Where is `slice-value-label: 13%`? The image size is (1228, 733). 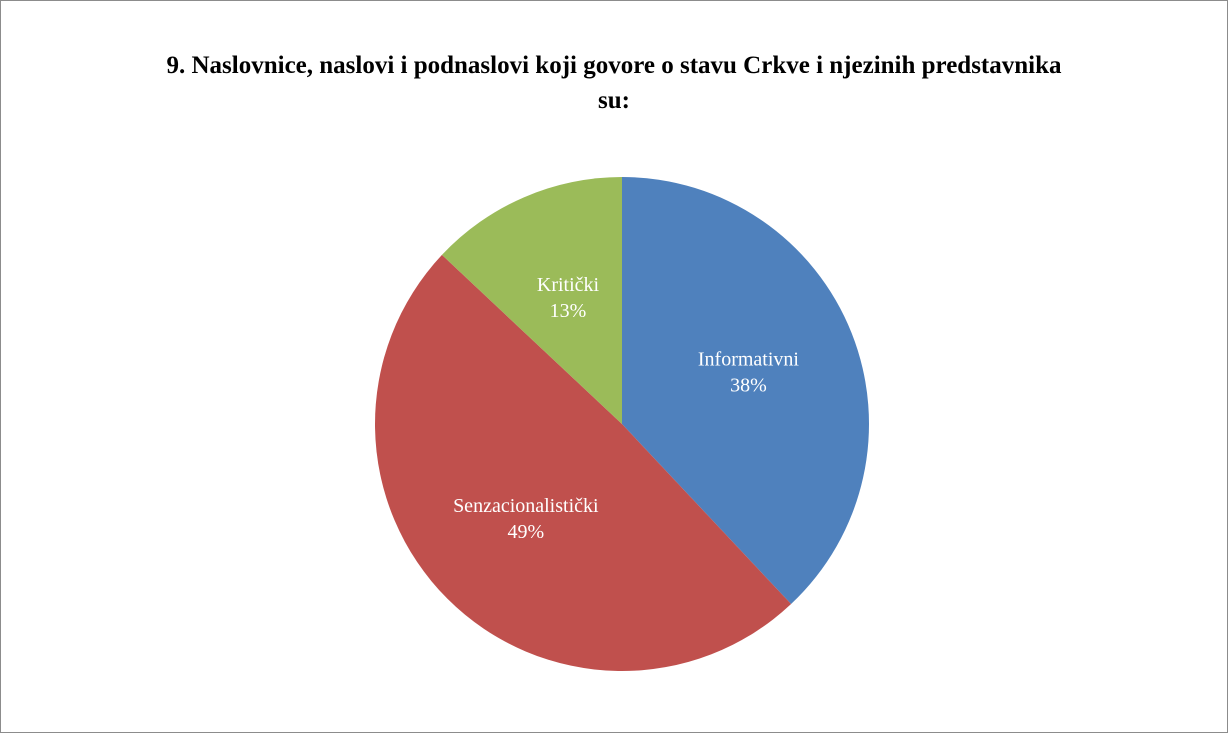 slice-value-label: 13% is located at coordinates (568, 311).